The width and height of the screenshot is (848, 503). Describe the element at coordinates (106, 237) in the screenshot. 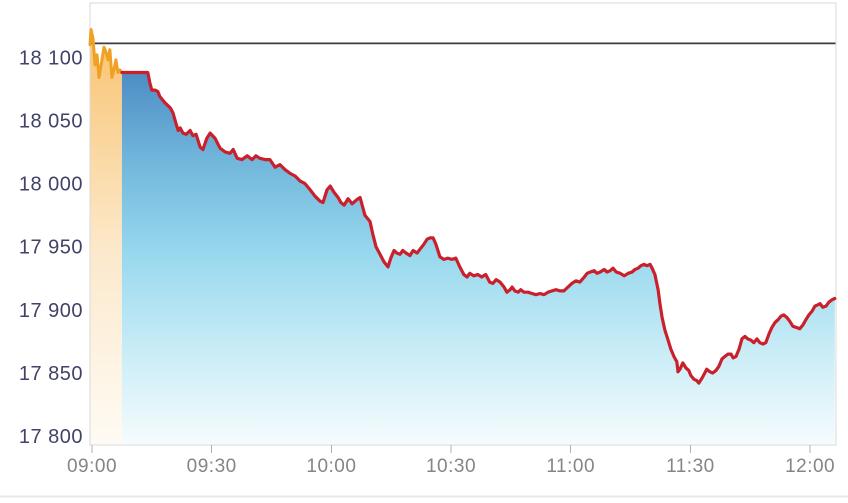

I see `opening-auction-segment-area-fill` at that location.